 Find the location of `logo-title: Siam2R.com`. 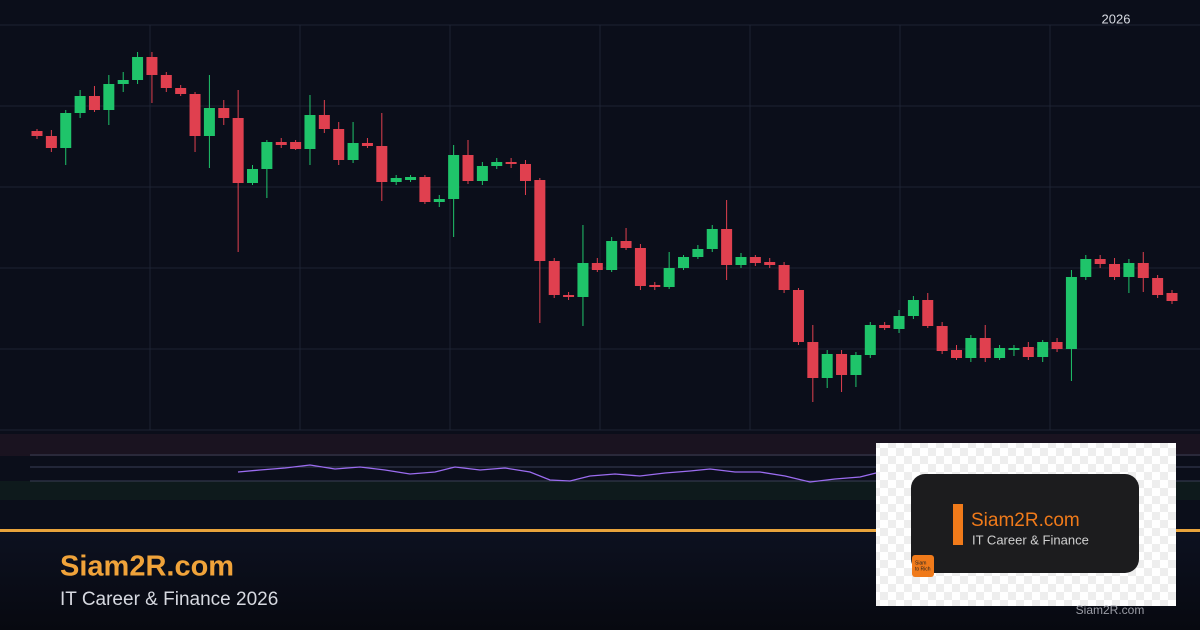

logo-title: Siam2R.com is located at coordinates (1025, 520).